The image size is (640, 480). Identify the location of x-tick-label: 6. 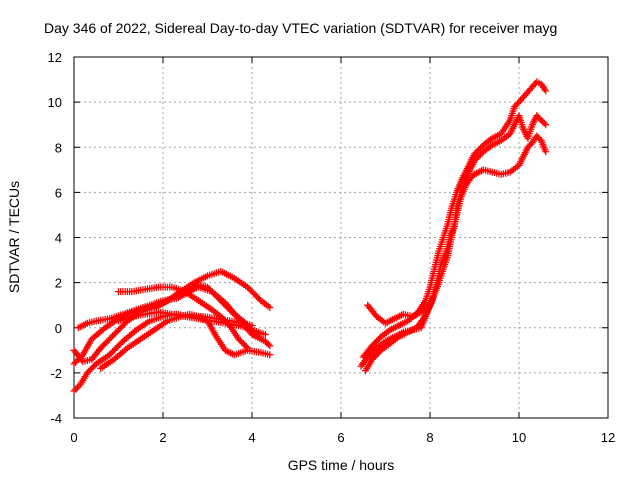
(340, 437).